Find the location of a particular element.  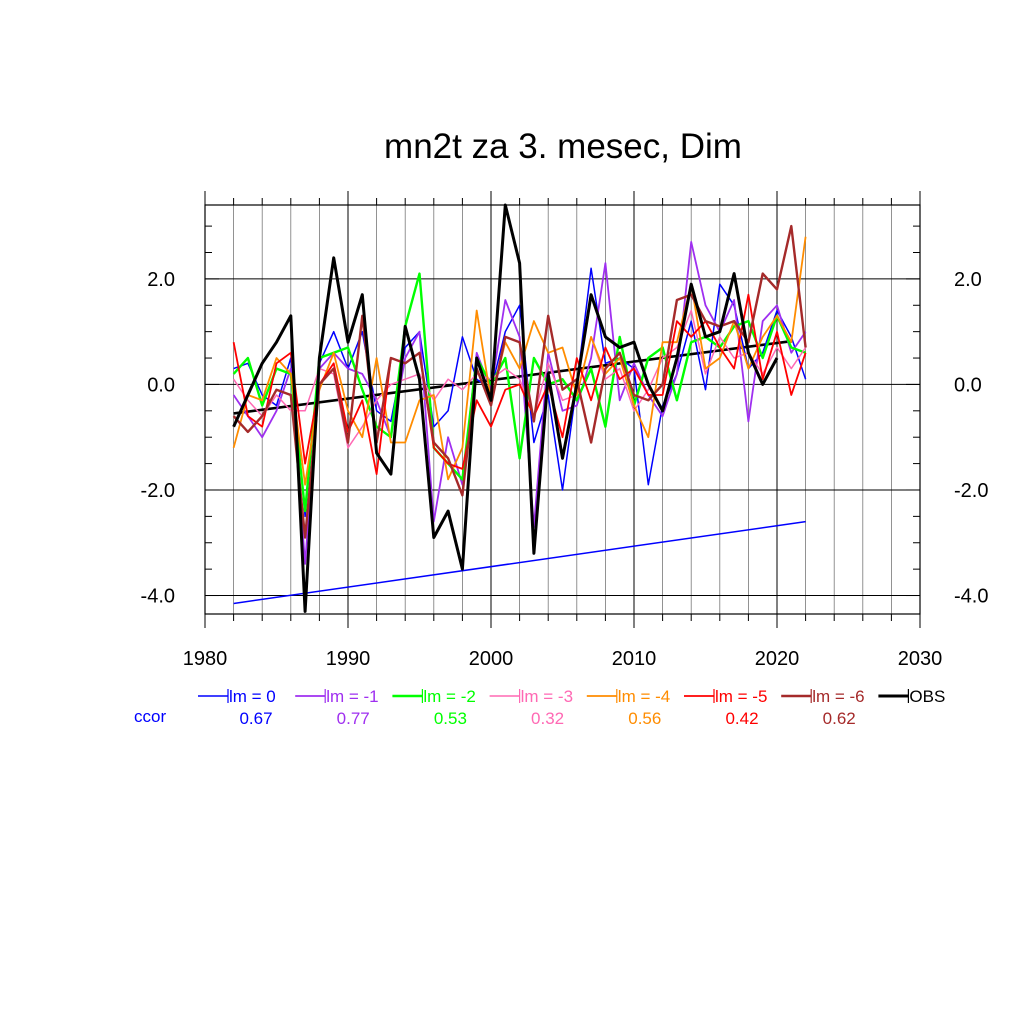

legend-label: lm = 0 is located at coordinates (252, 696).